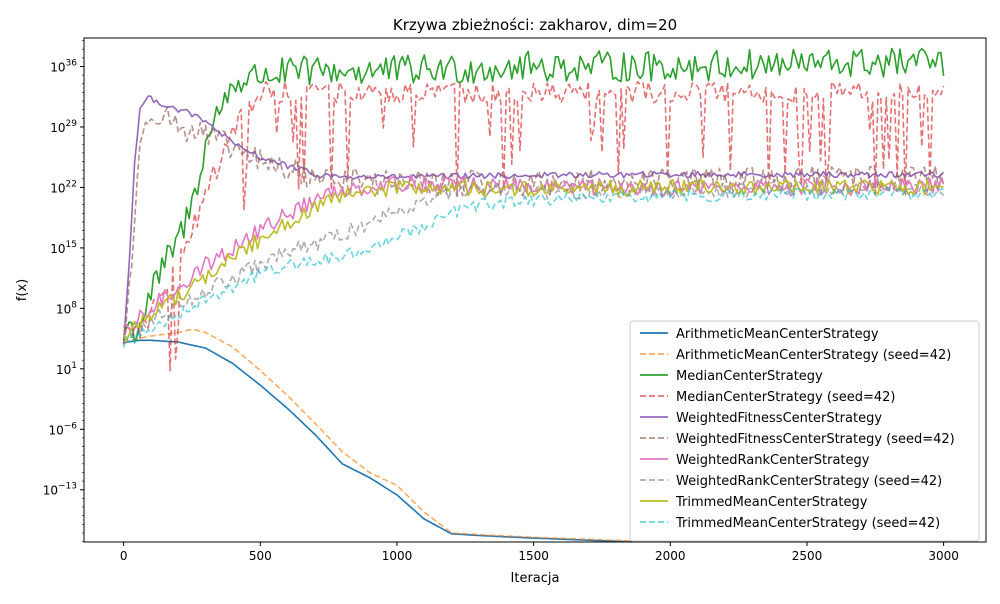 Image resolution: width=1000 pixels, height=604 pixels. What do you see at coordinates (535, 578) in the screenshot?
I see `x-axis-label: Iteracja` at bounding box center [535, 578].